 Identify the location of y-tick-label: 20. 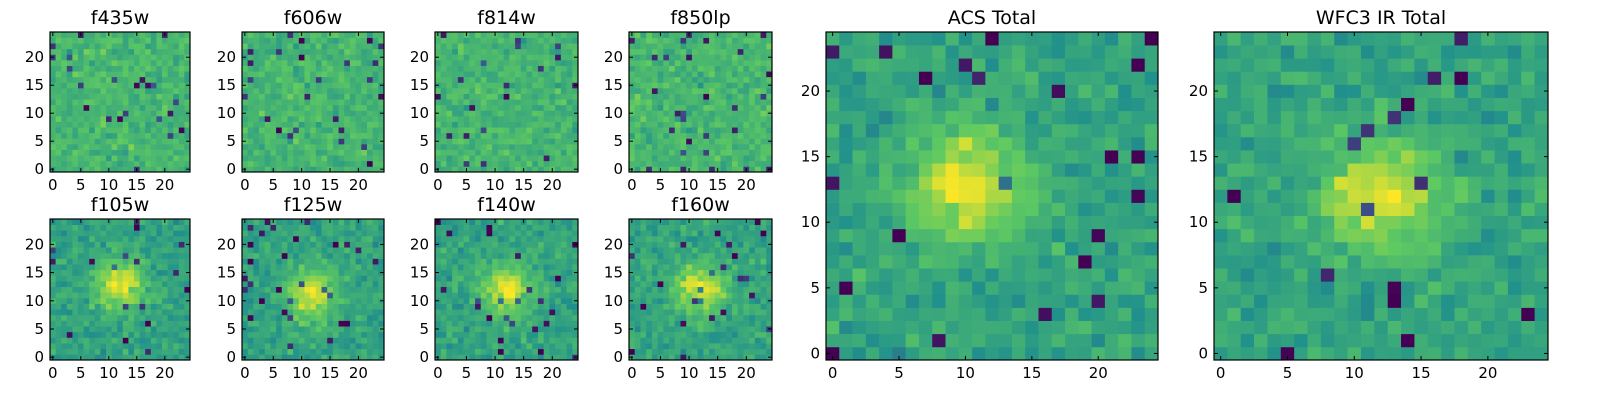
(419, 57).